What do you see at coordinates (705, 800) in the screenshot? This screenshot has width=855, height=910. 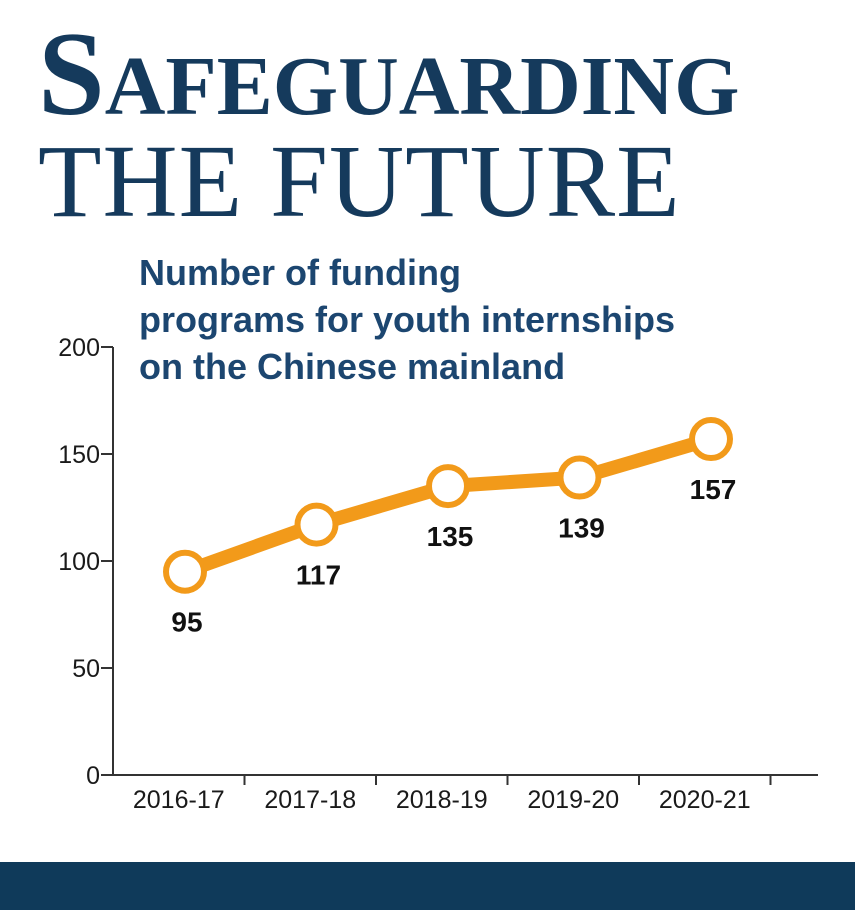 I see `x-tick-label: 2020-21` at bounding box center [705, 800].